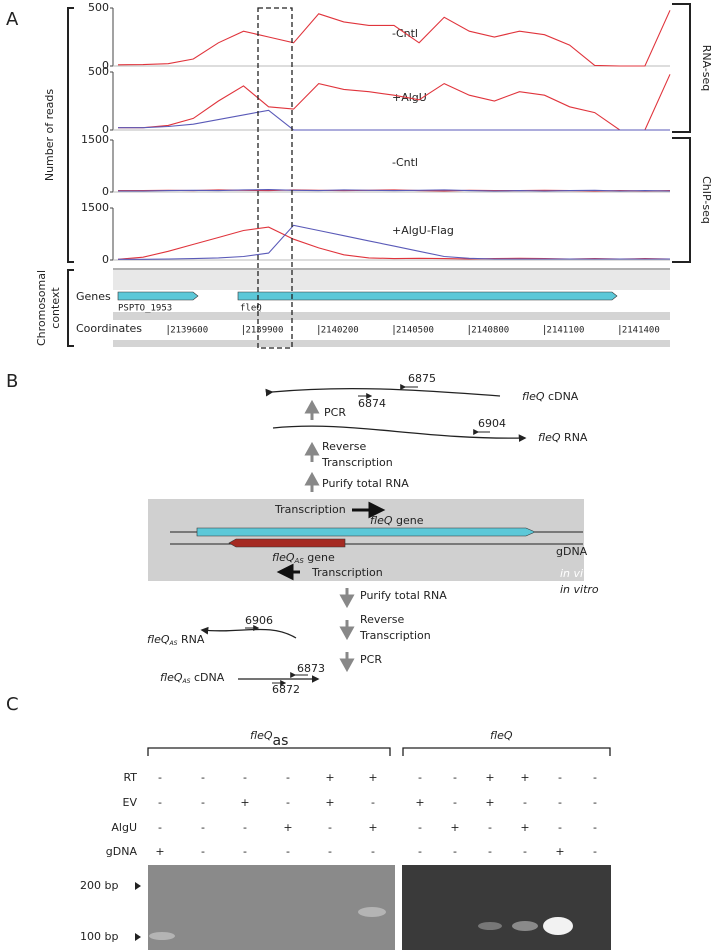  I want to click on y-tick-label: 0, so click(105, 129).